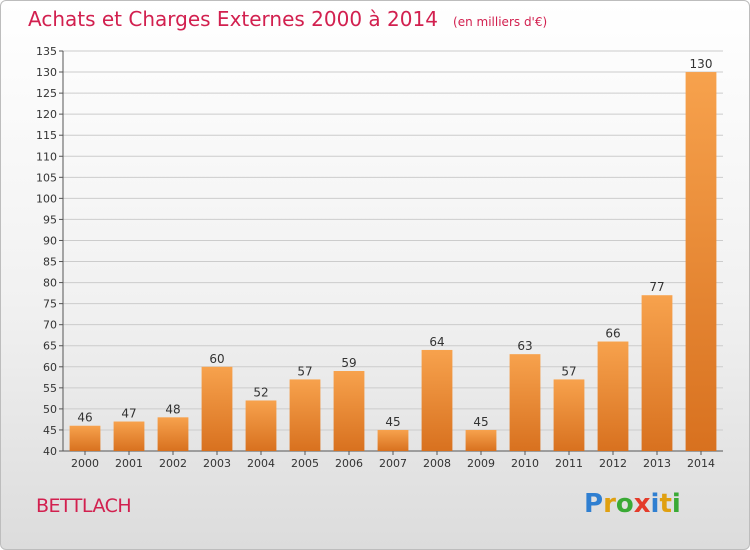  Describe the element at coordinates (349, 463) in the screenshot. I see `x-tick-label: 2006` at that location.